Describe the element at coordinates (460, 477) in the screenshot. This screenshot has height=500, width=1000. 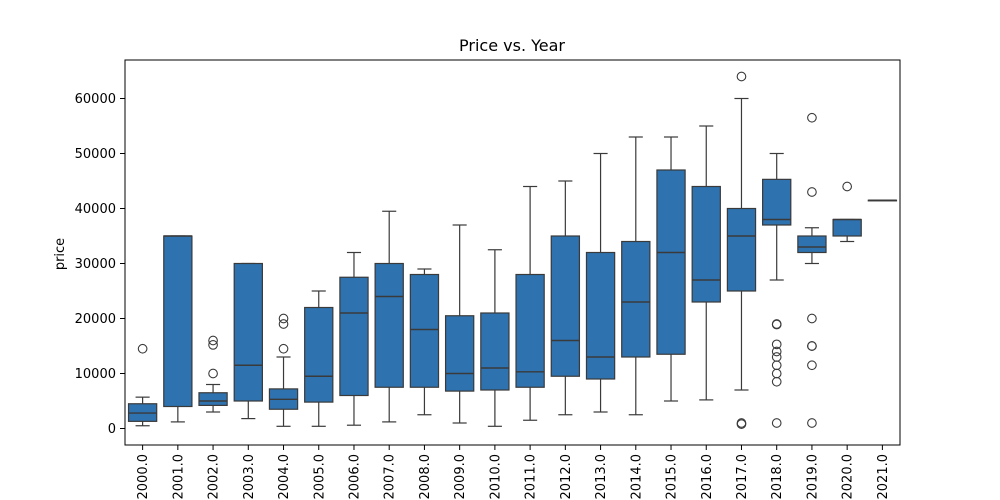
I see `x-tick-label: 2009.0` at that location.